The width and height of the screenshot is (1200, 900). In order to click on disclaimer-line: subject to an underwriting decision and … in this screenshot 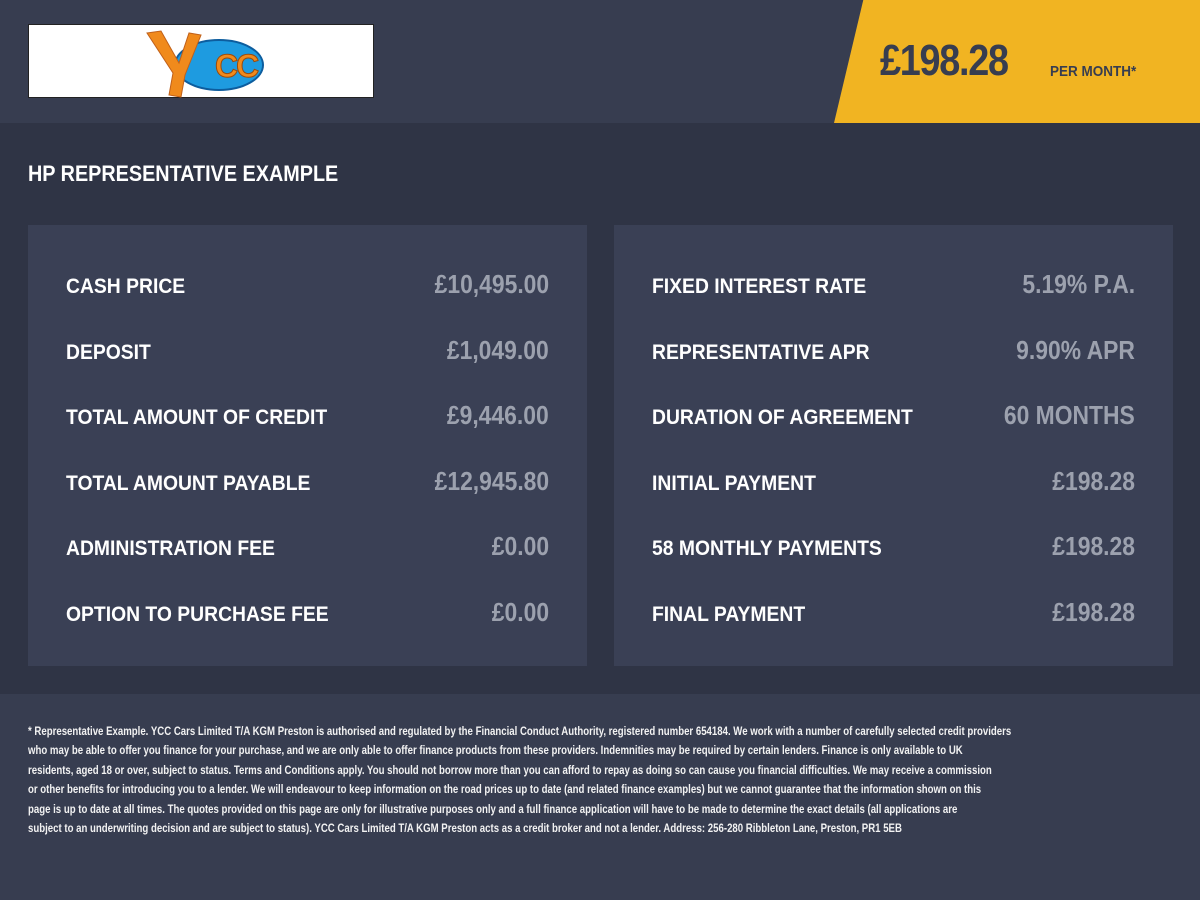, I will do `click(465, 829)`.